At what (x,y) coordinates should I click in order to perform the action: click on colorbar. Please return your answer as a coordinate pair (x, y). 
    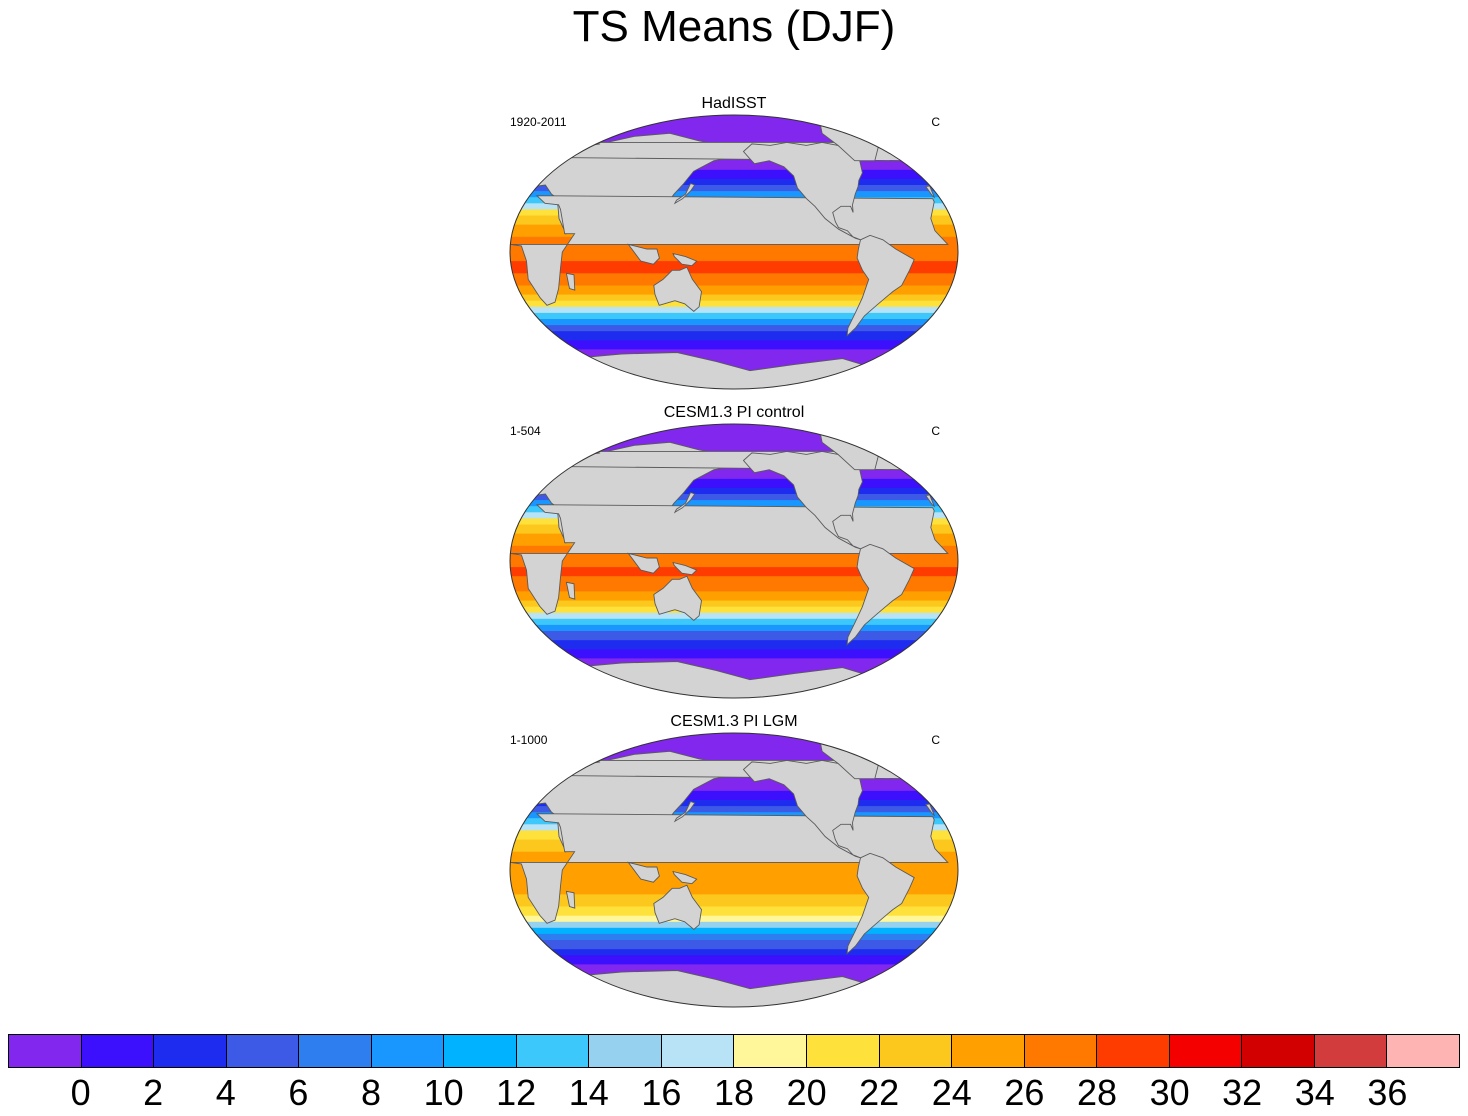
    Looking at the image, I should click on (734, 1051).